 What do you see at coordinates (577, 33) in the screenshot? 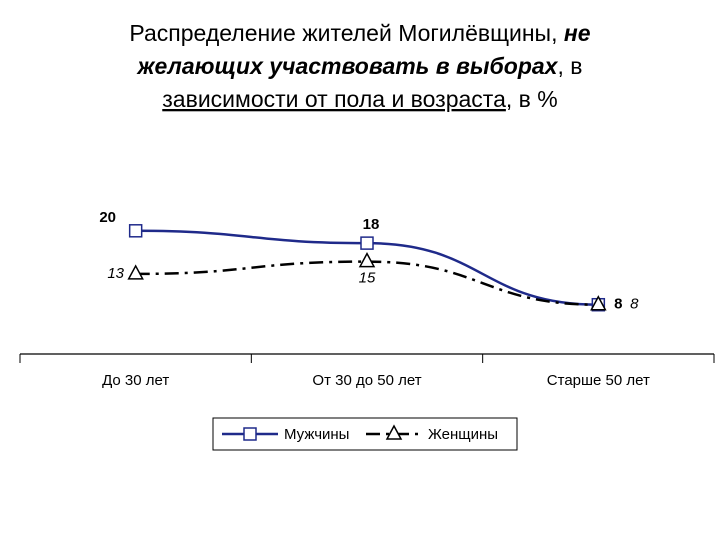
I see `title-part: не` at bounding box center [577, 33].